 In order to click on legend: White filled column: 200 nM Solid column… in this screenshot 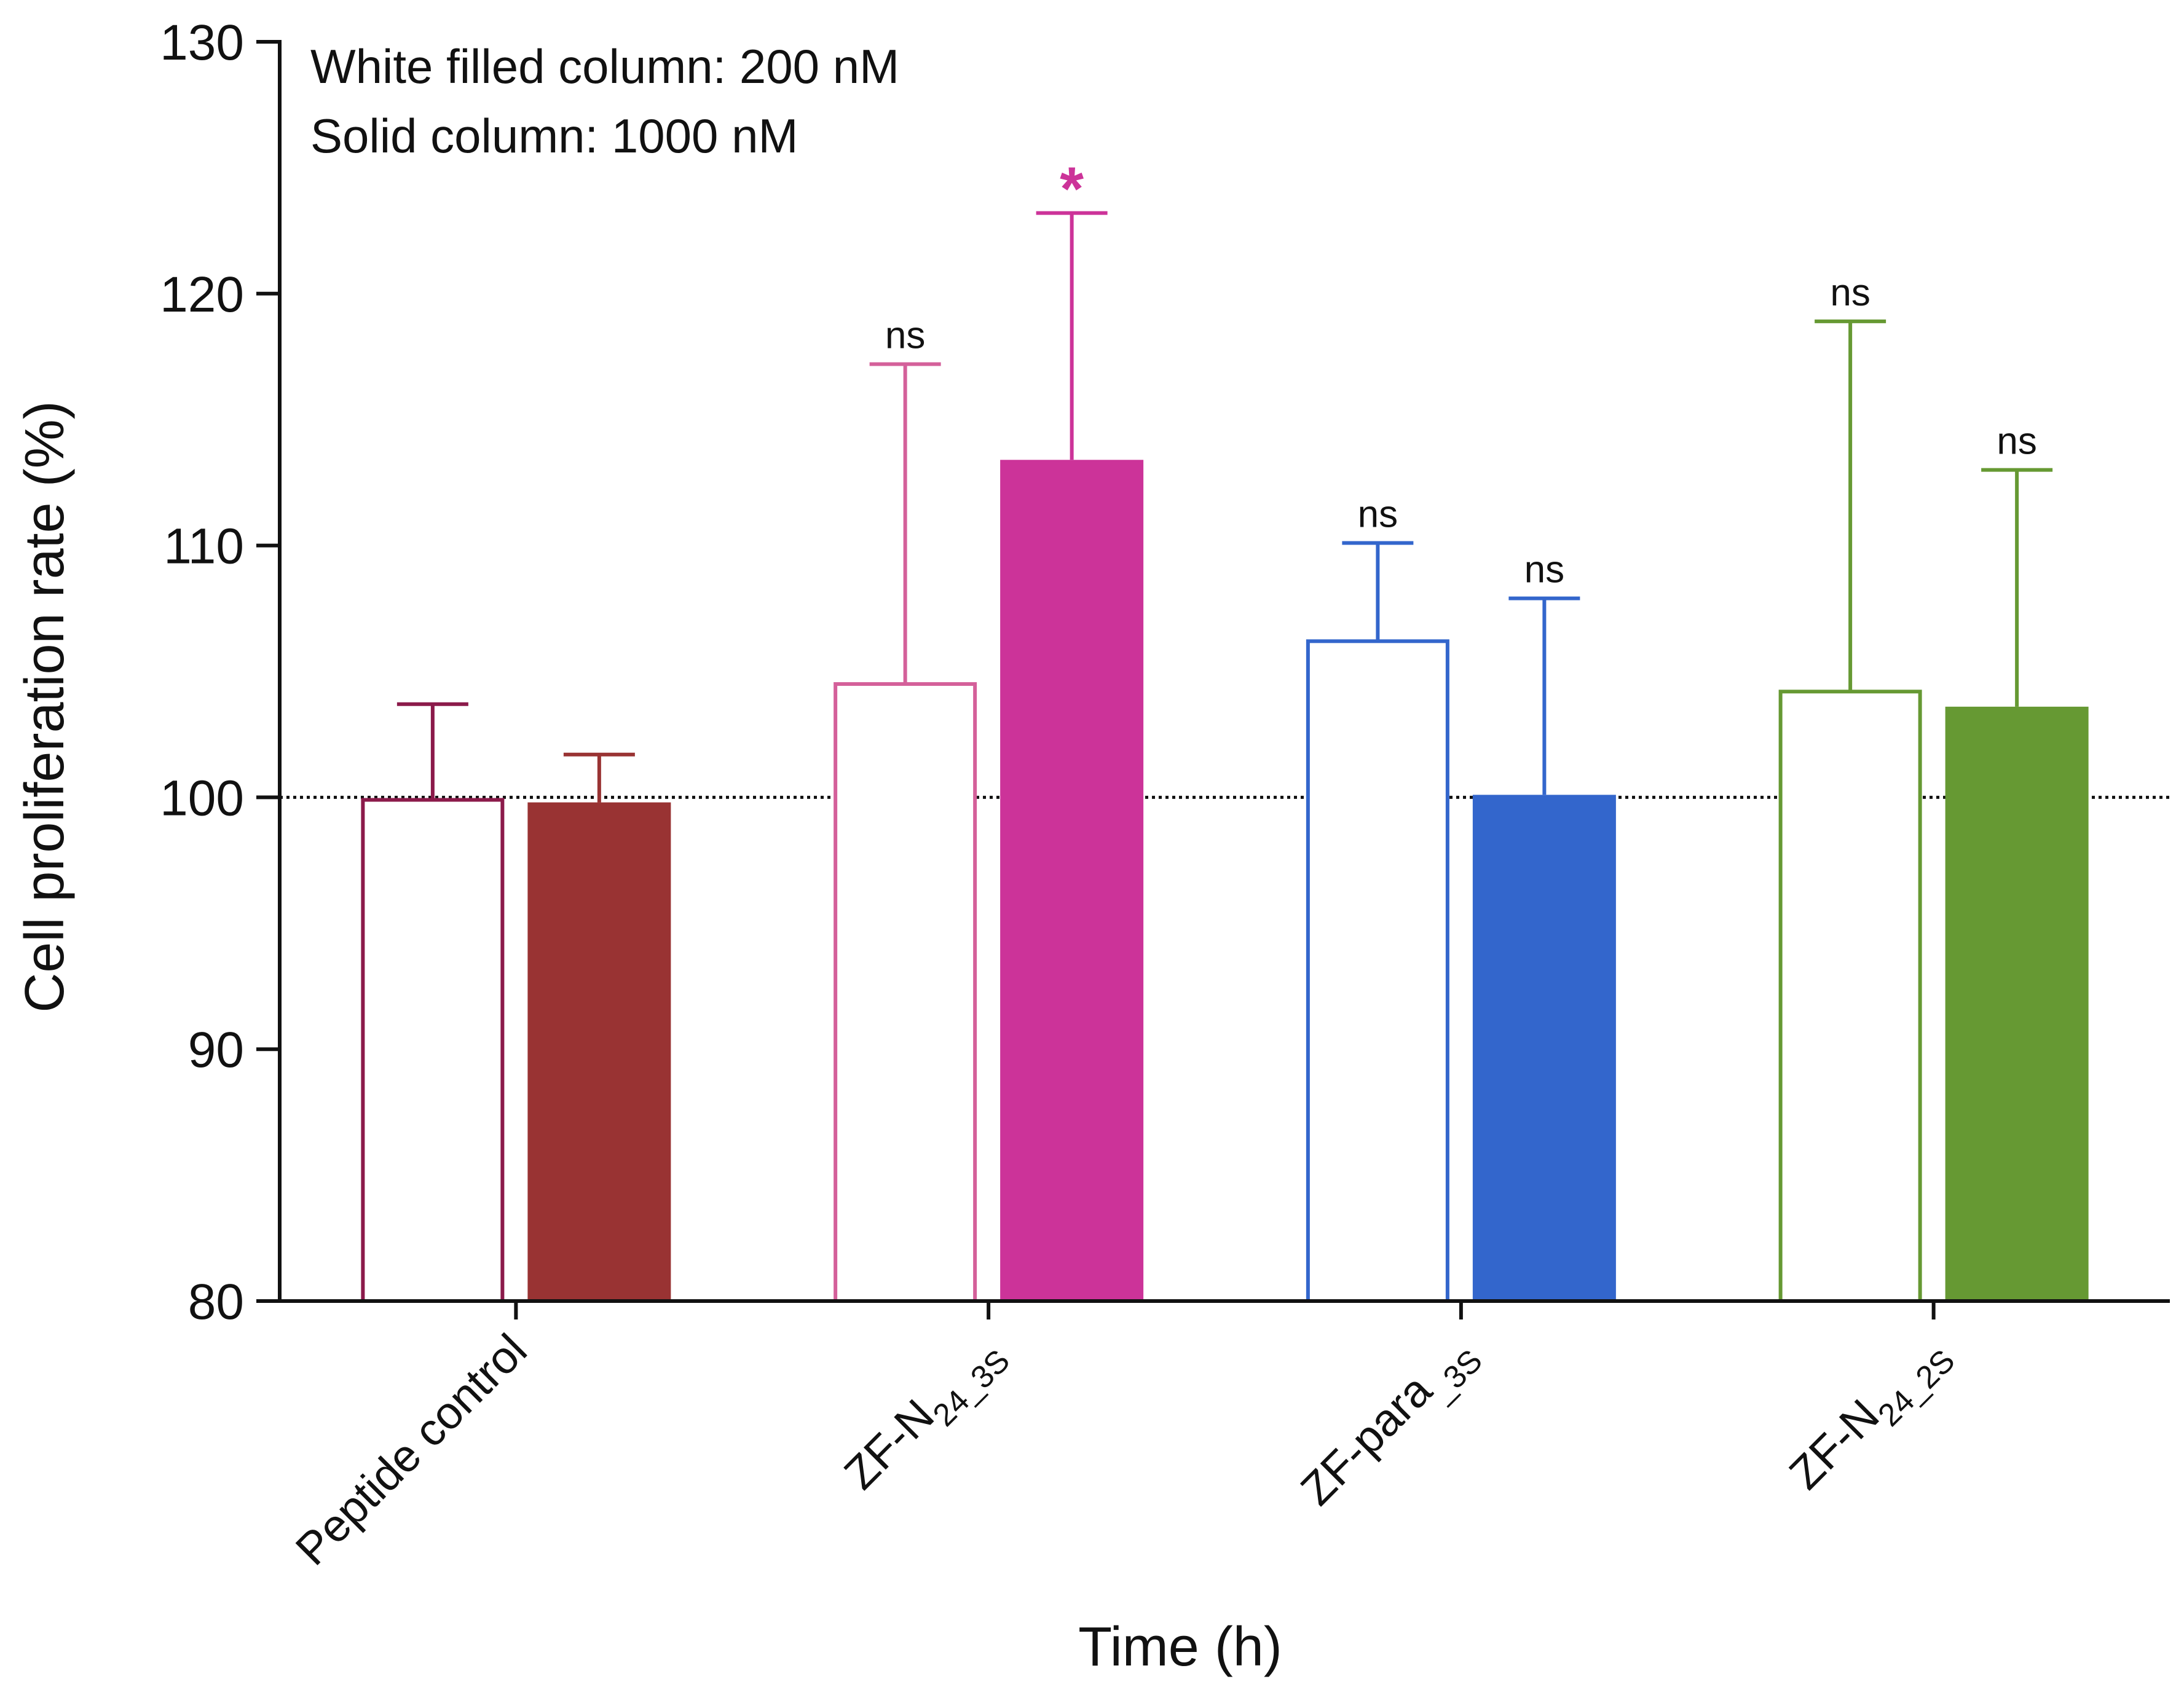, I will do `click(604, 101)`.